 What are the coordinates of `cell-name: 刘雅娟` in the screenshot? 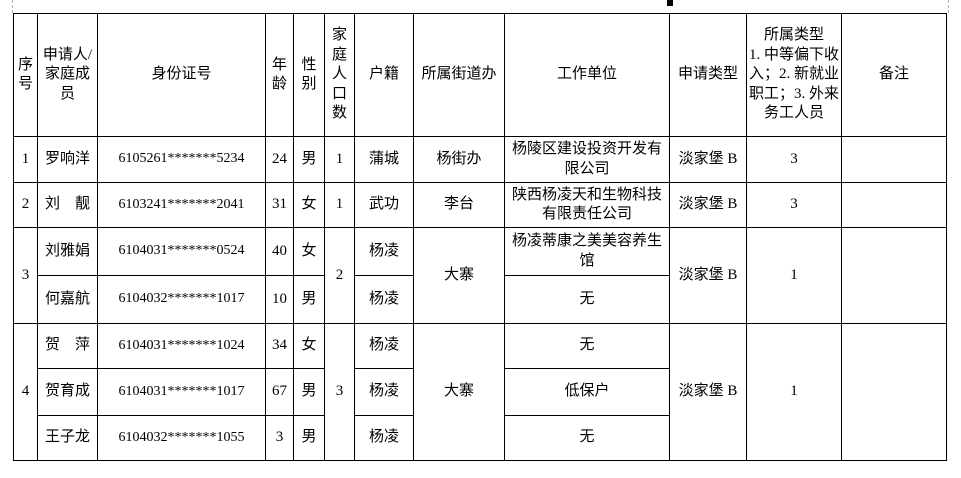 It's located at (67, 251).